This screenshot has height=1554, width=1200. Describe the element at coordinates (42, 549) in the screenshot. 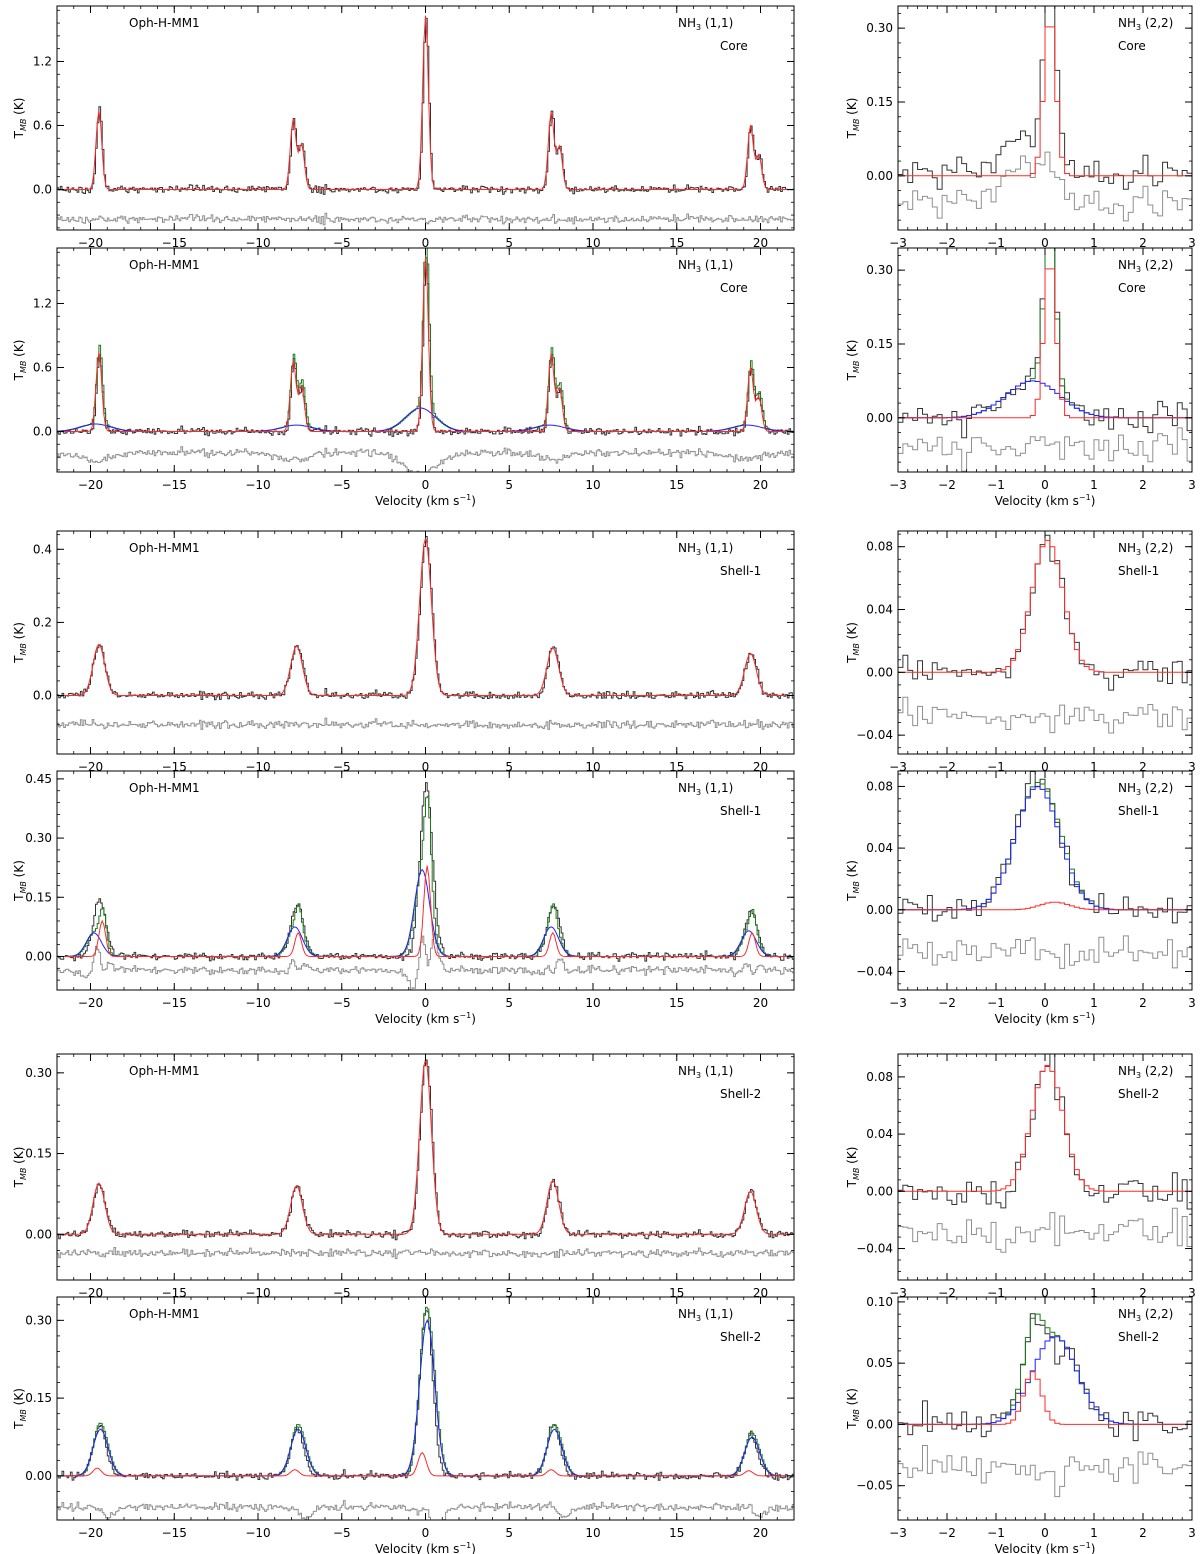

I see `y-tick-label: 0.4` at that location.